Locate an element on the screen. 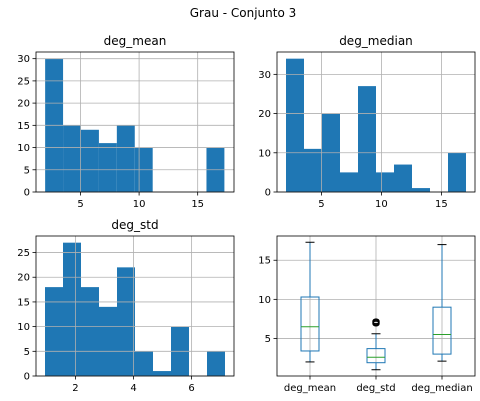 This screenshot has width=480, height=401. x-tick-label: deg_median is located at coordinates (441, 388).